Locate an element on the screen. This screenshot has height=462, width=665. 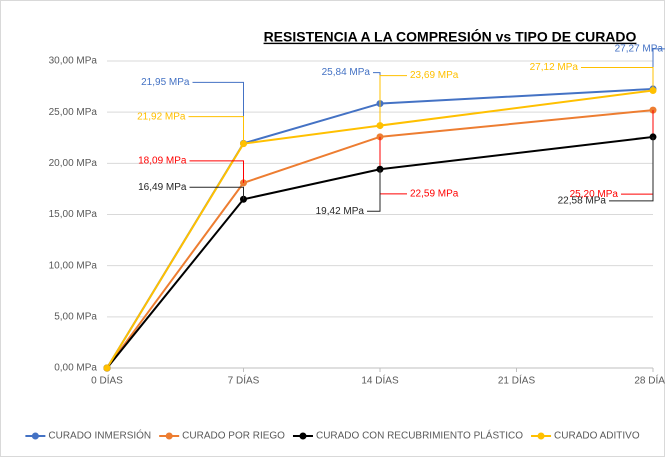
x-tick-label: 0 DÍAS is located at coordinates (107, 380).